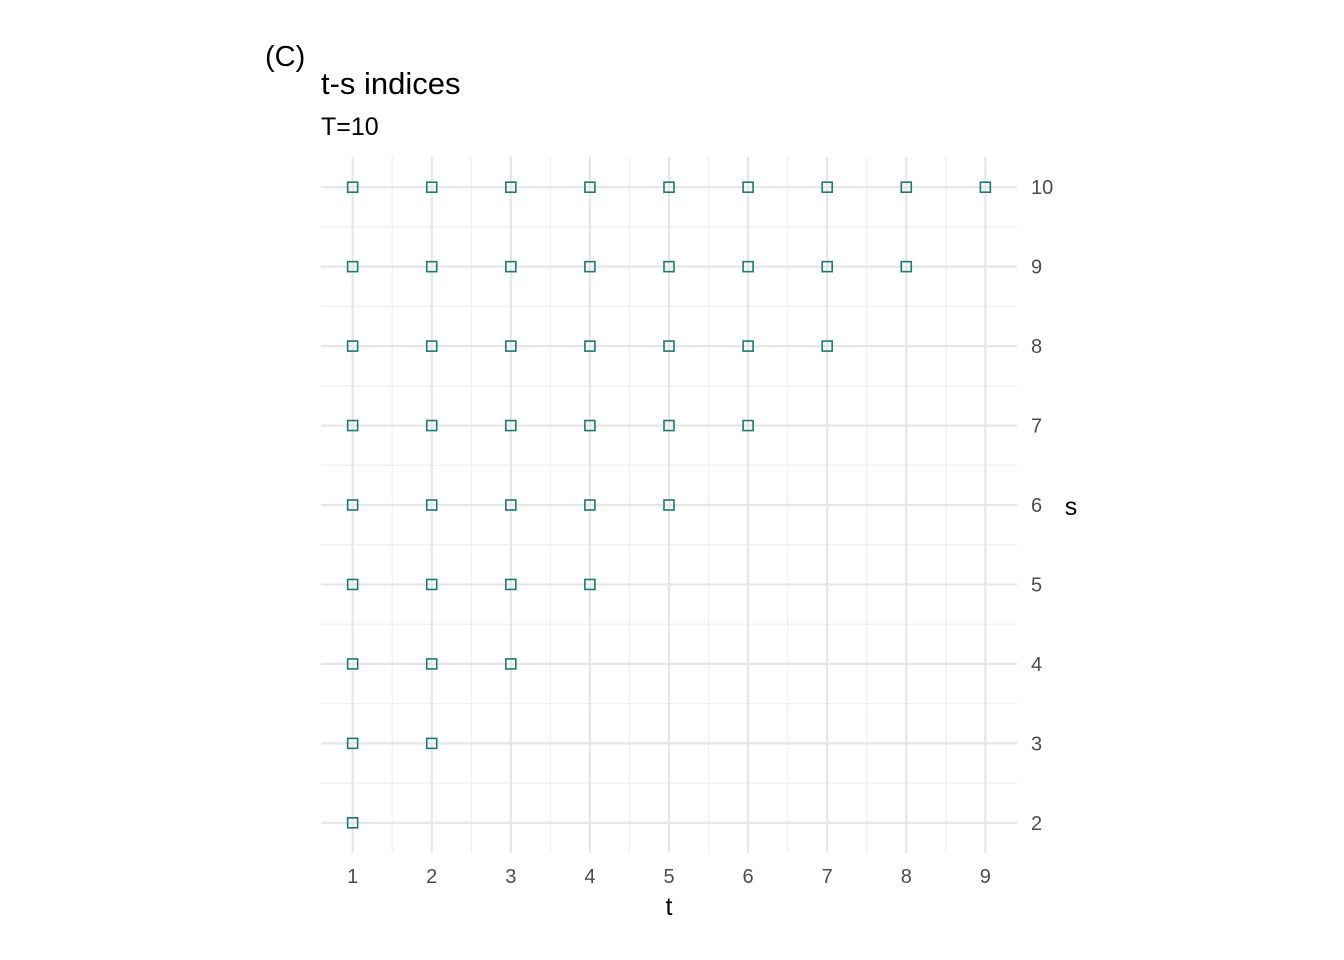 This screenshot has width=1344, height=960. What do you see at coordinates (827, 877) in the screenshot?
I see `x-tick-label: 7` at bounding box center [827, 877].